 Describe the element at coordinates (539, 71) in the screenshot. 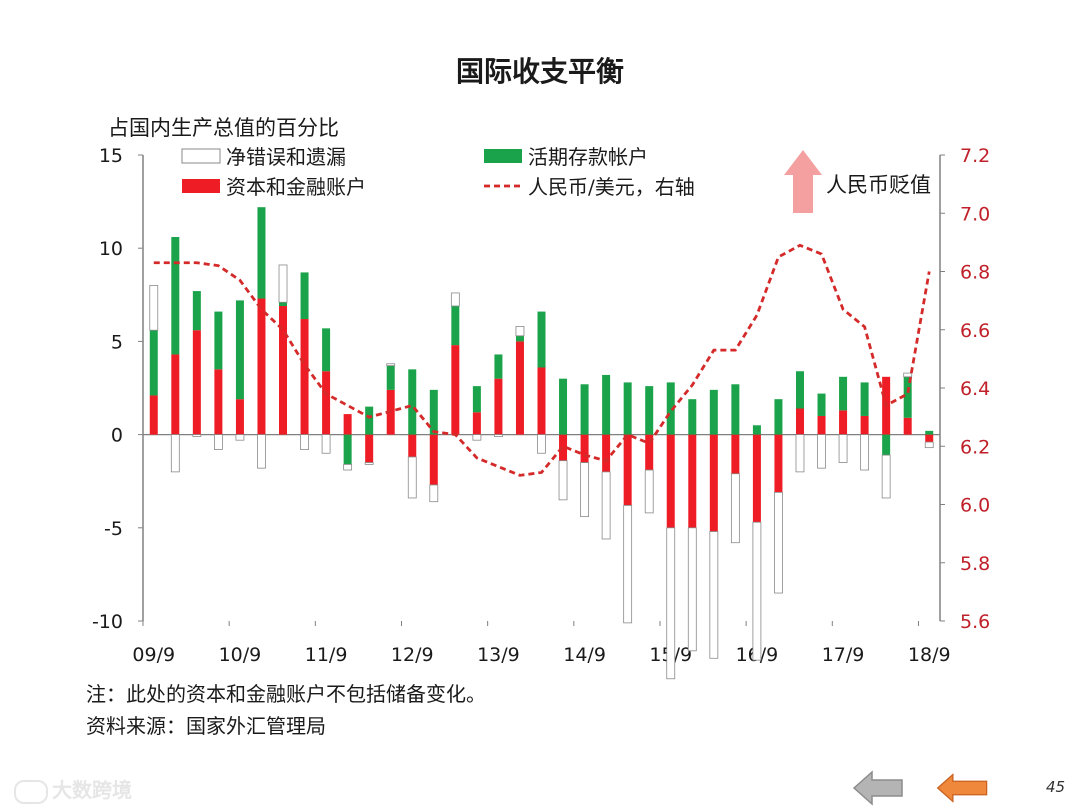

I see `chart-title: 国际收支平衡` at that location.